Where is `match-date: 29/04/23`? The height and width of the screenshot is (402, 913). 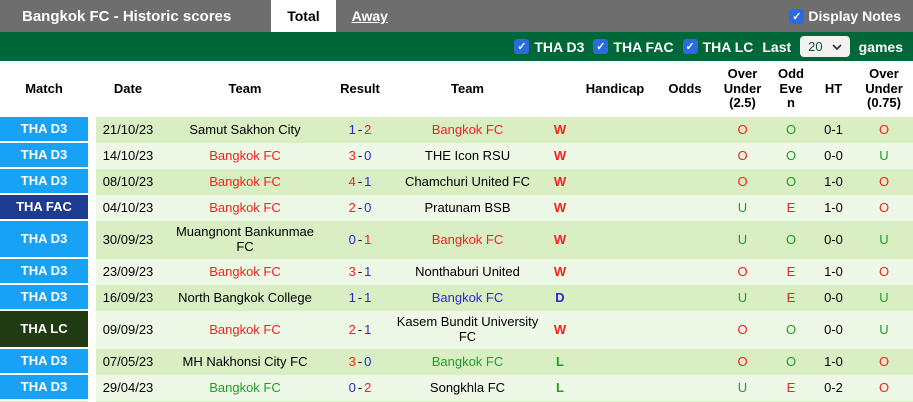 match-date: 29/04/23 is located at coordinates (128, 388).